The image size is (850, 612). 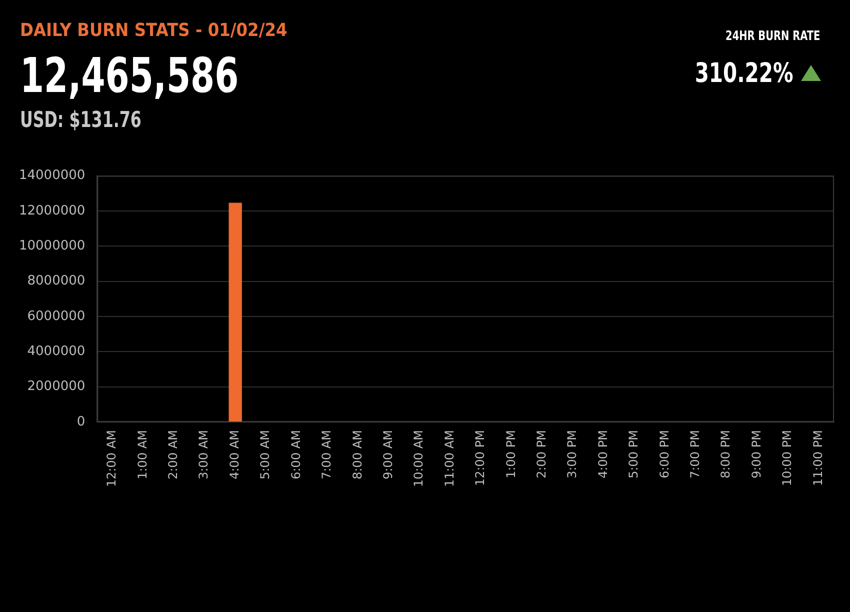 I want to click on x-tick-label: 7:00 PM, so click(x=695, y=454).